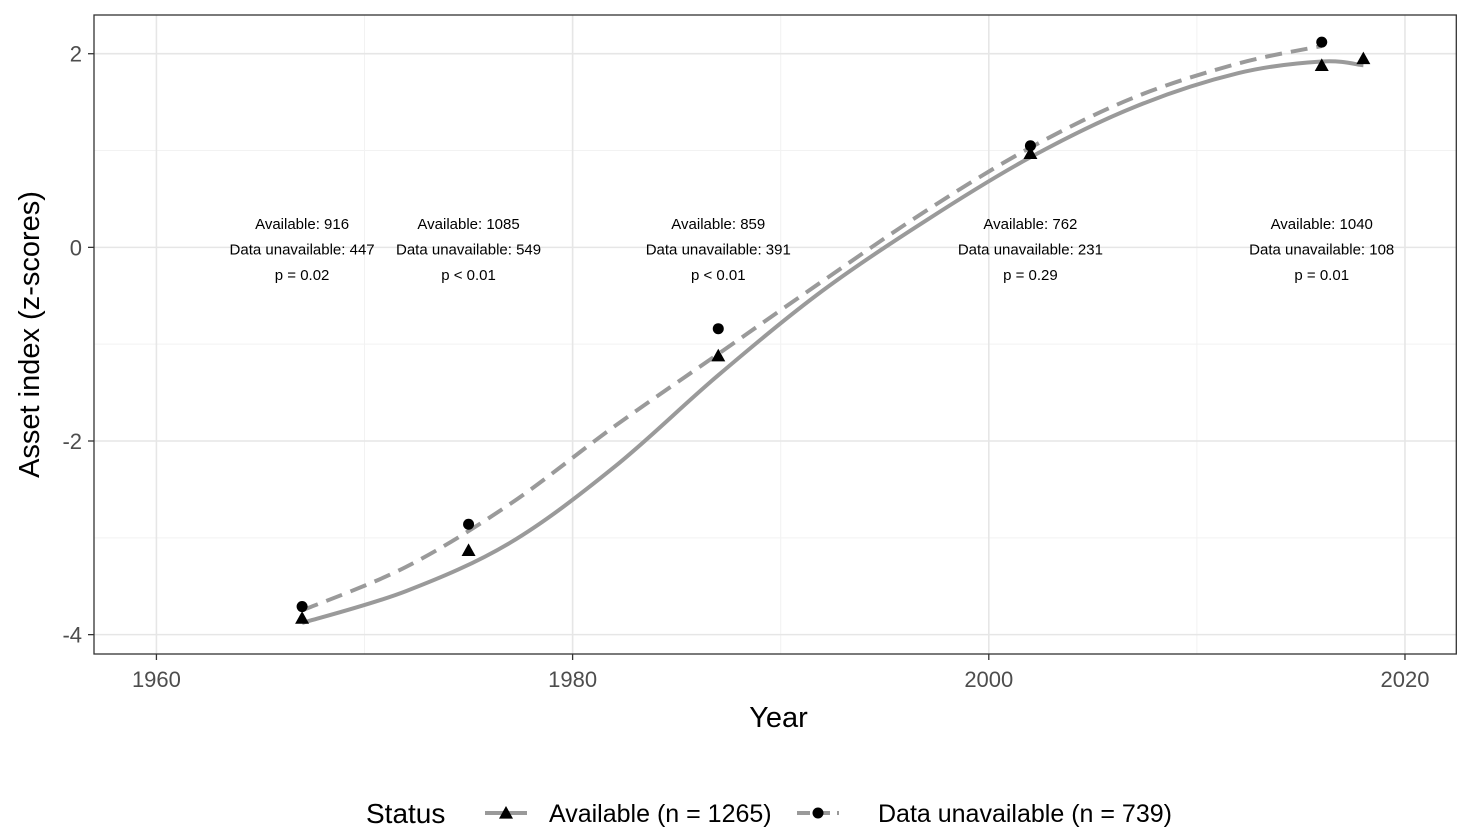 The image size is (1457, 829). What do you see at coordinates (1321, 275) in the screenshot?
I see `annotation-line: p = 0.01` at bounding box center [1321, 275].